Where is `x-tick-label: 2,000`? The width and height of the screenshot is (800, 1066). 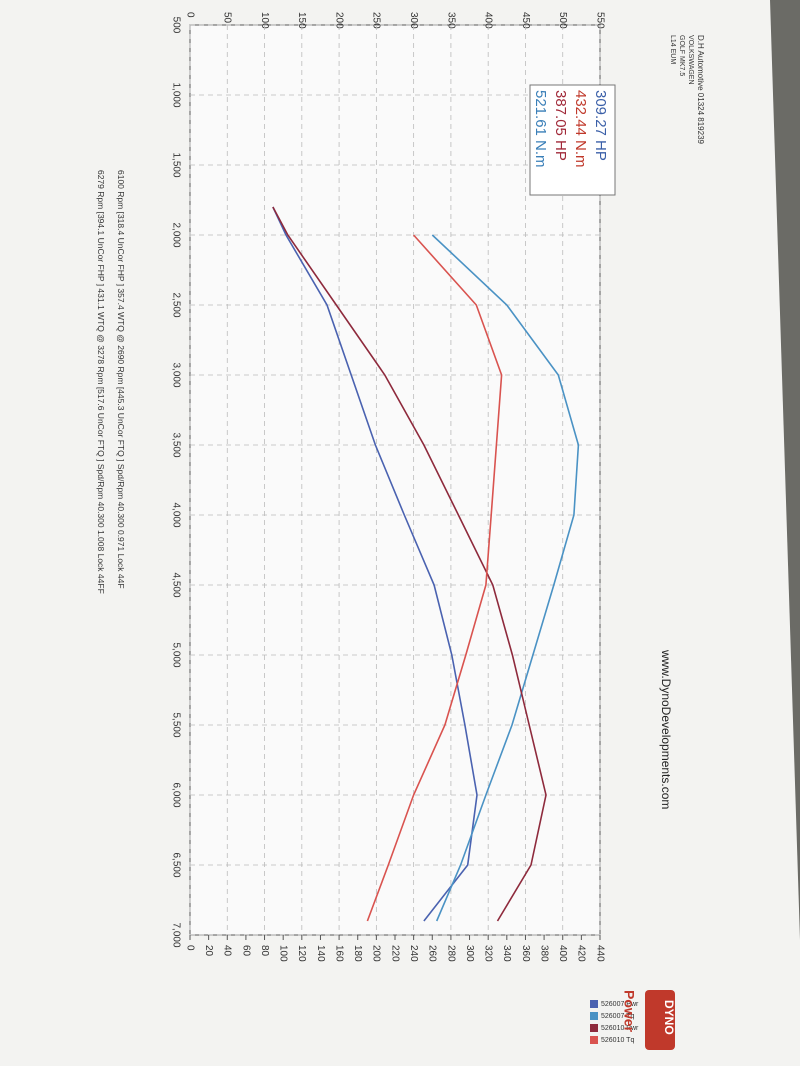
x-tick-label: 2,000 is located at coordinates (175, 234).